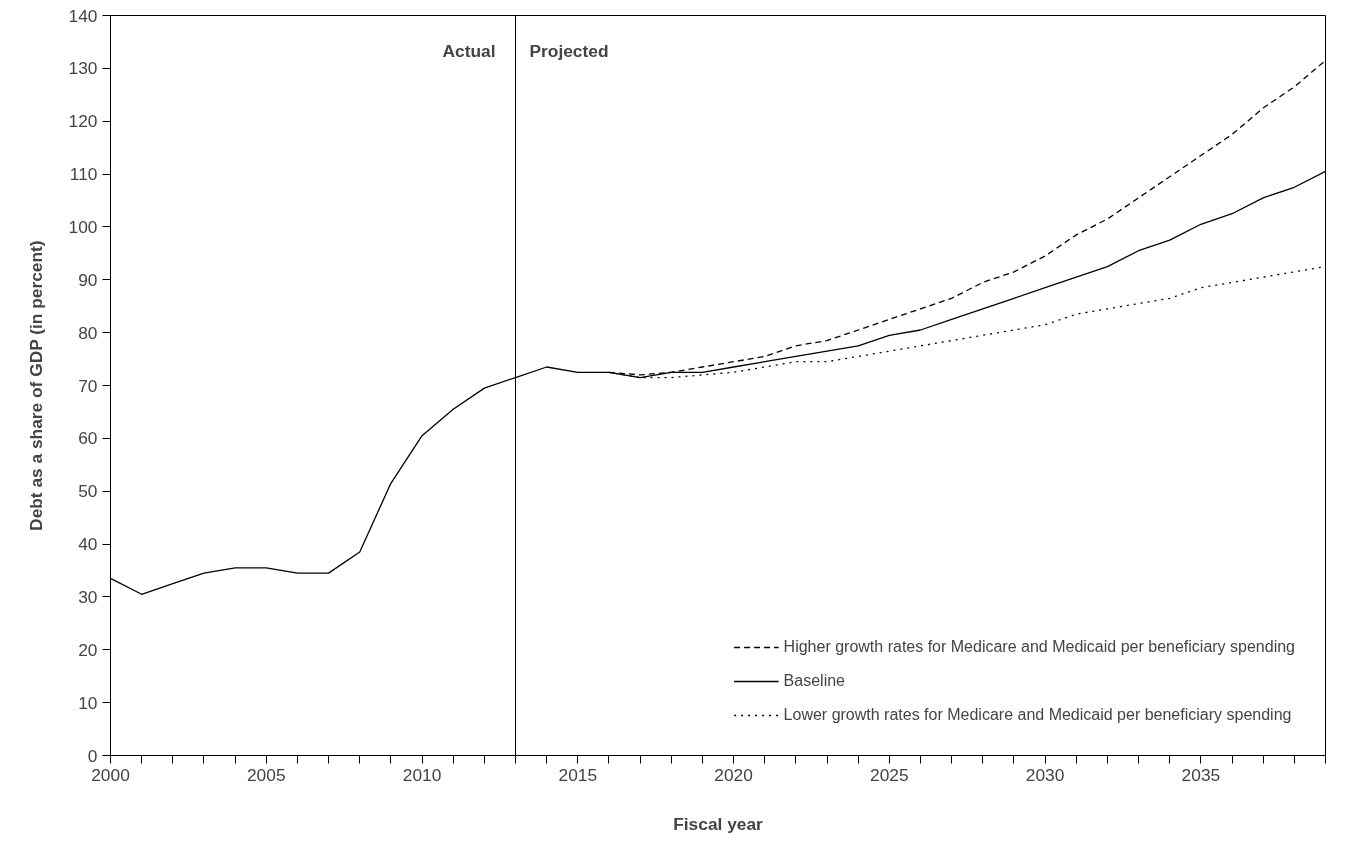  Describe the element at coordinates (110, 774) in the screenshot. I see `x-tick-label: 2000` at that location.